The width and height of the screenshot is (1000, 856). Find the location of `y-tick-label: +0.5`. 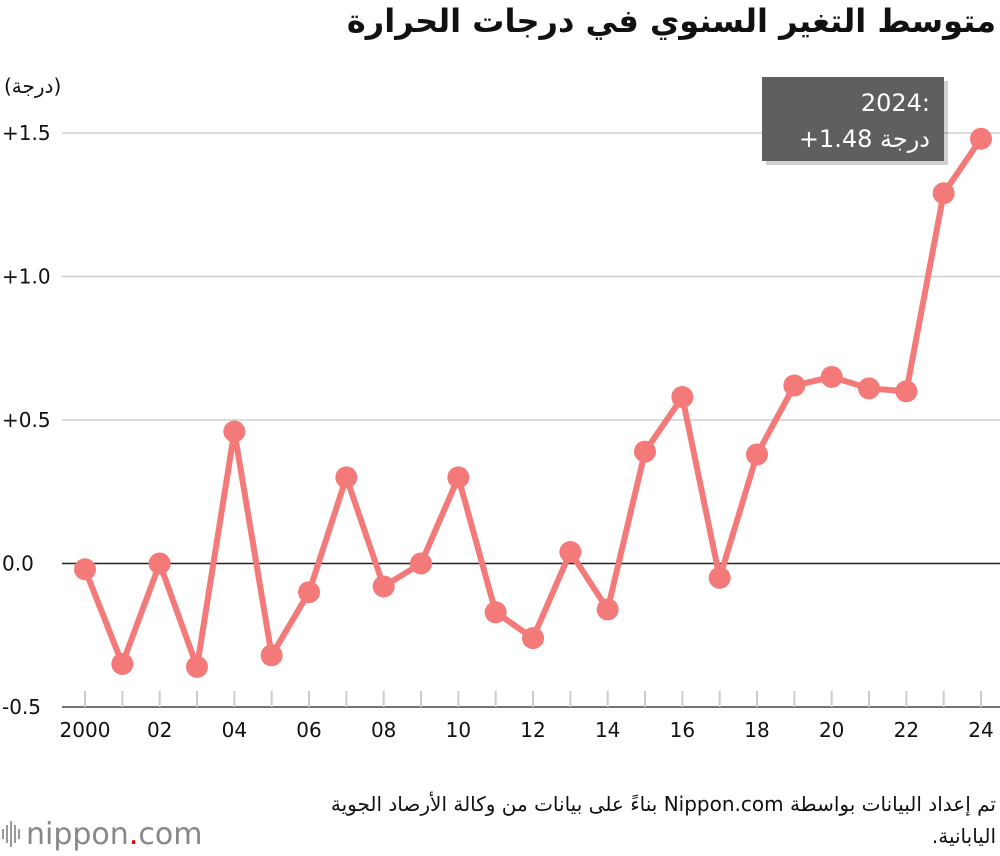

y-tick-label: +0.5 is located at coordinates (26, 420).